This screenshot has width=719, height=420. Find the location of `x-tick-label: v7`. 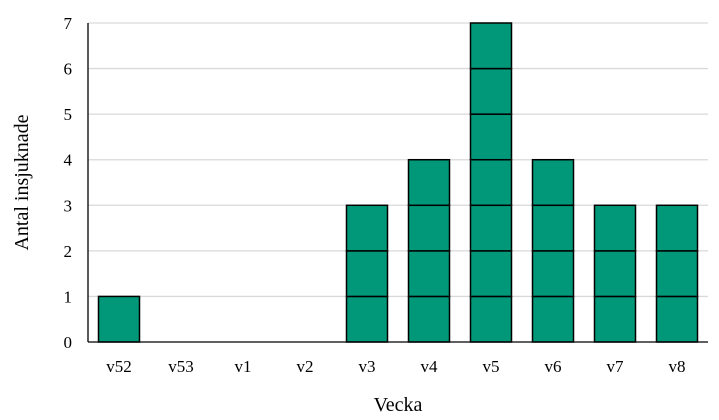

x-tick-label: v7 is located at coordinates (616, 366).